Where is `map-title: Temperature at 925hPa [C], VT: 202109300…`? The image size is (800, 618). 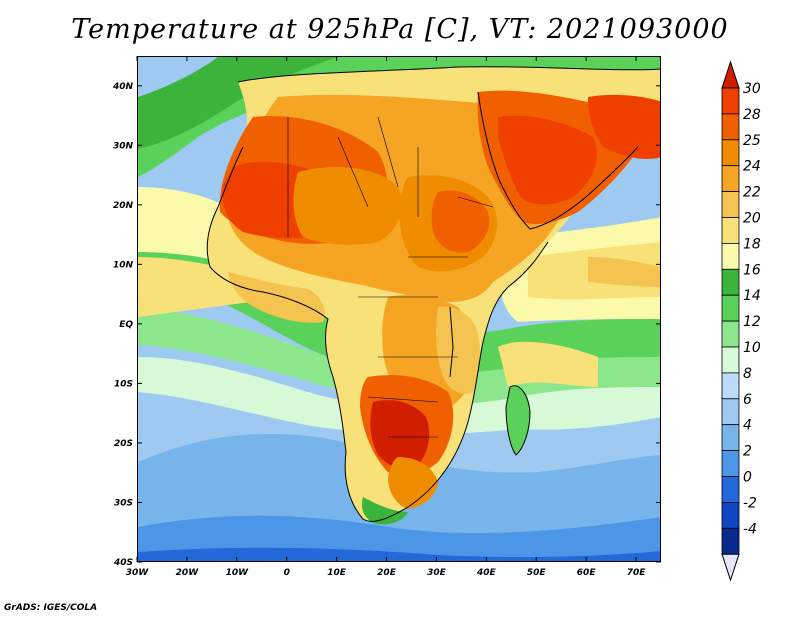
map-title: Temperature at 925hPa [C], VT: 202109300… is located at coordinates (400, 29).